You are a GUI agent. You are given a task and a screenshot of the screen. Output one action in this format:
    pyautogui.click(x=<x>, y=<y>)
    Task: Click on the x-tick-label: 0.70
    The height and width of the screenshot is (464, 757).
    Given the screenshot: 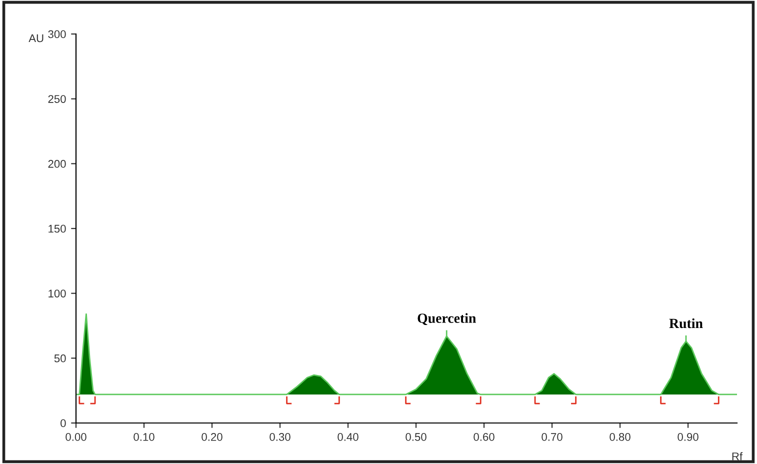 What is the action you would take?
    pyautogui.click(x=552, y=437)
    